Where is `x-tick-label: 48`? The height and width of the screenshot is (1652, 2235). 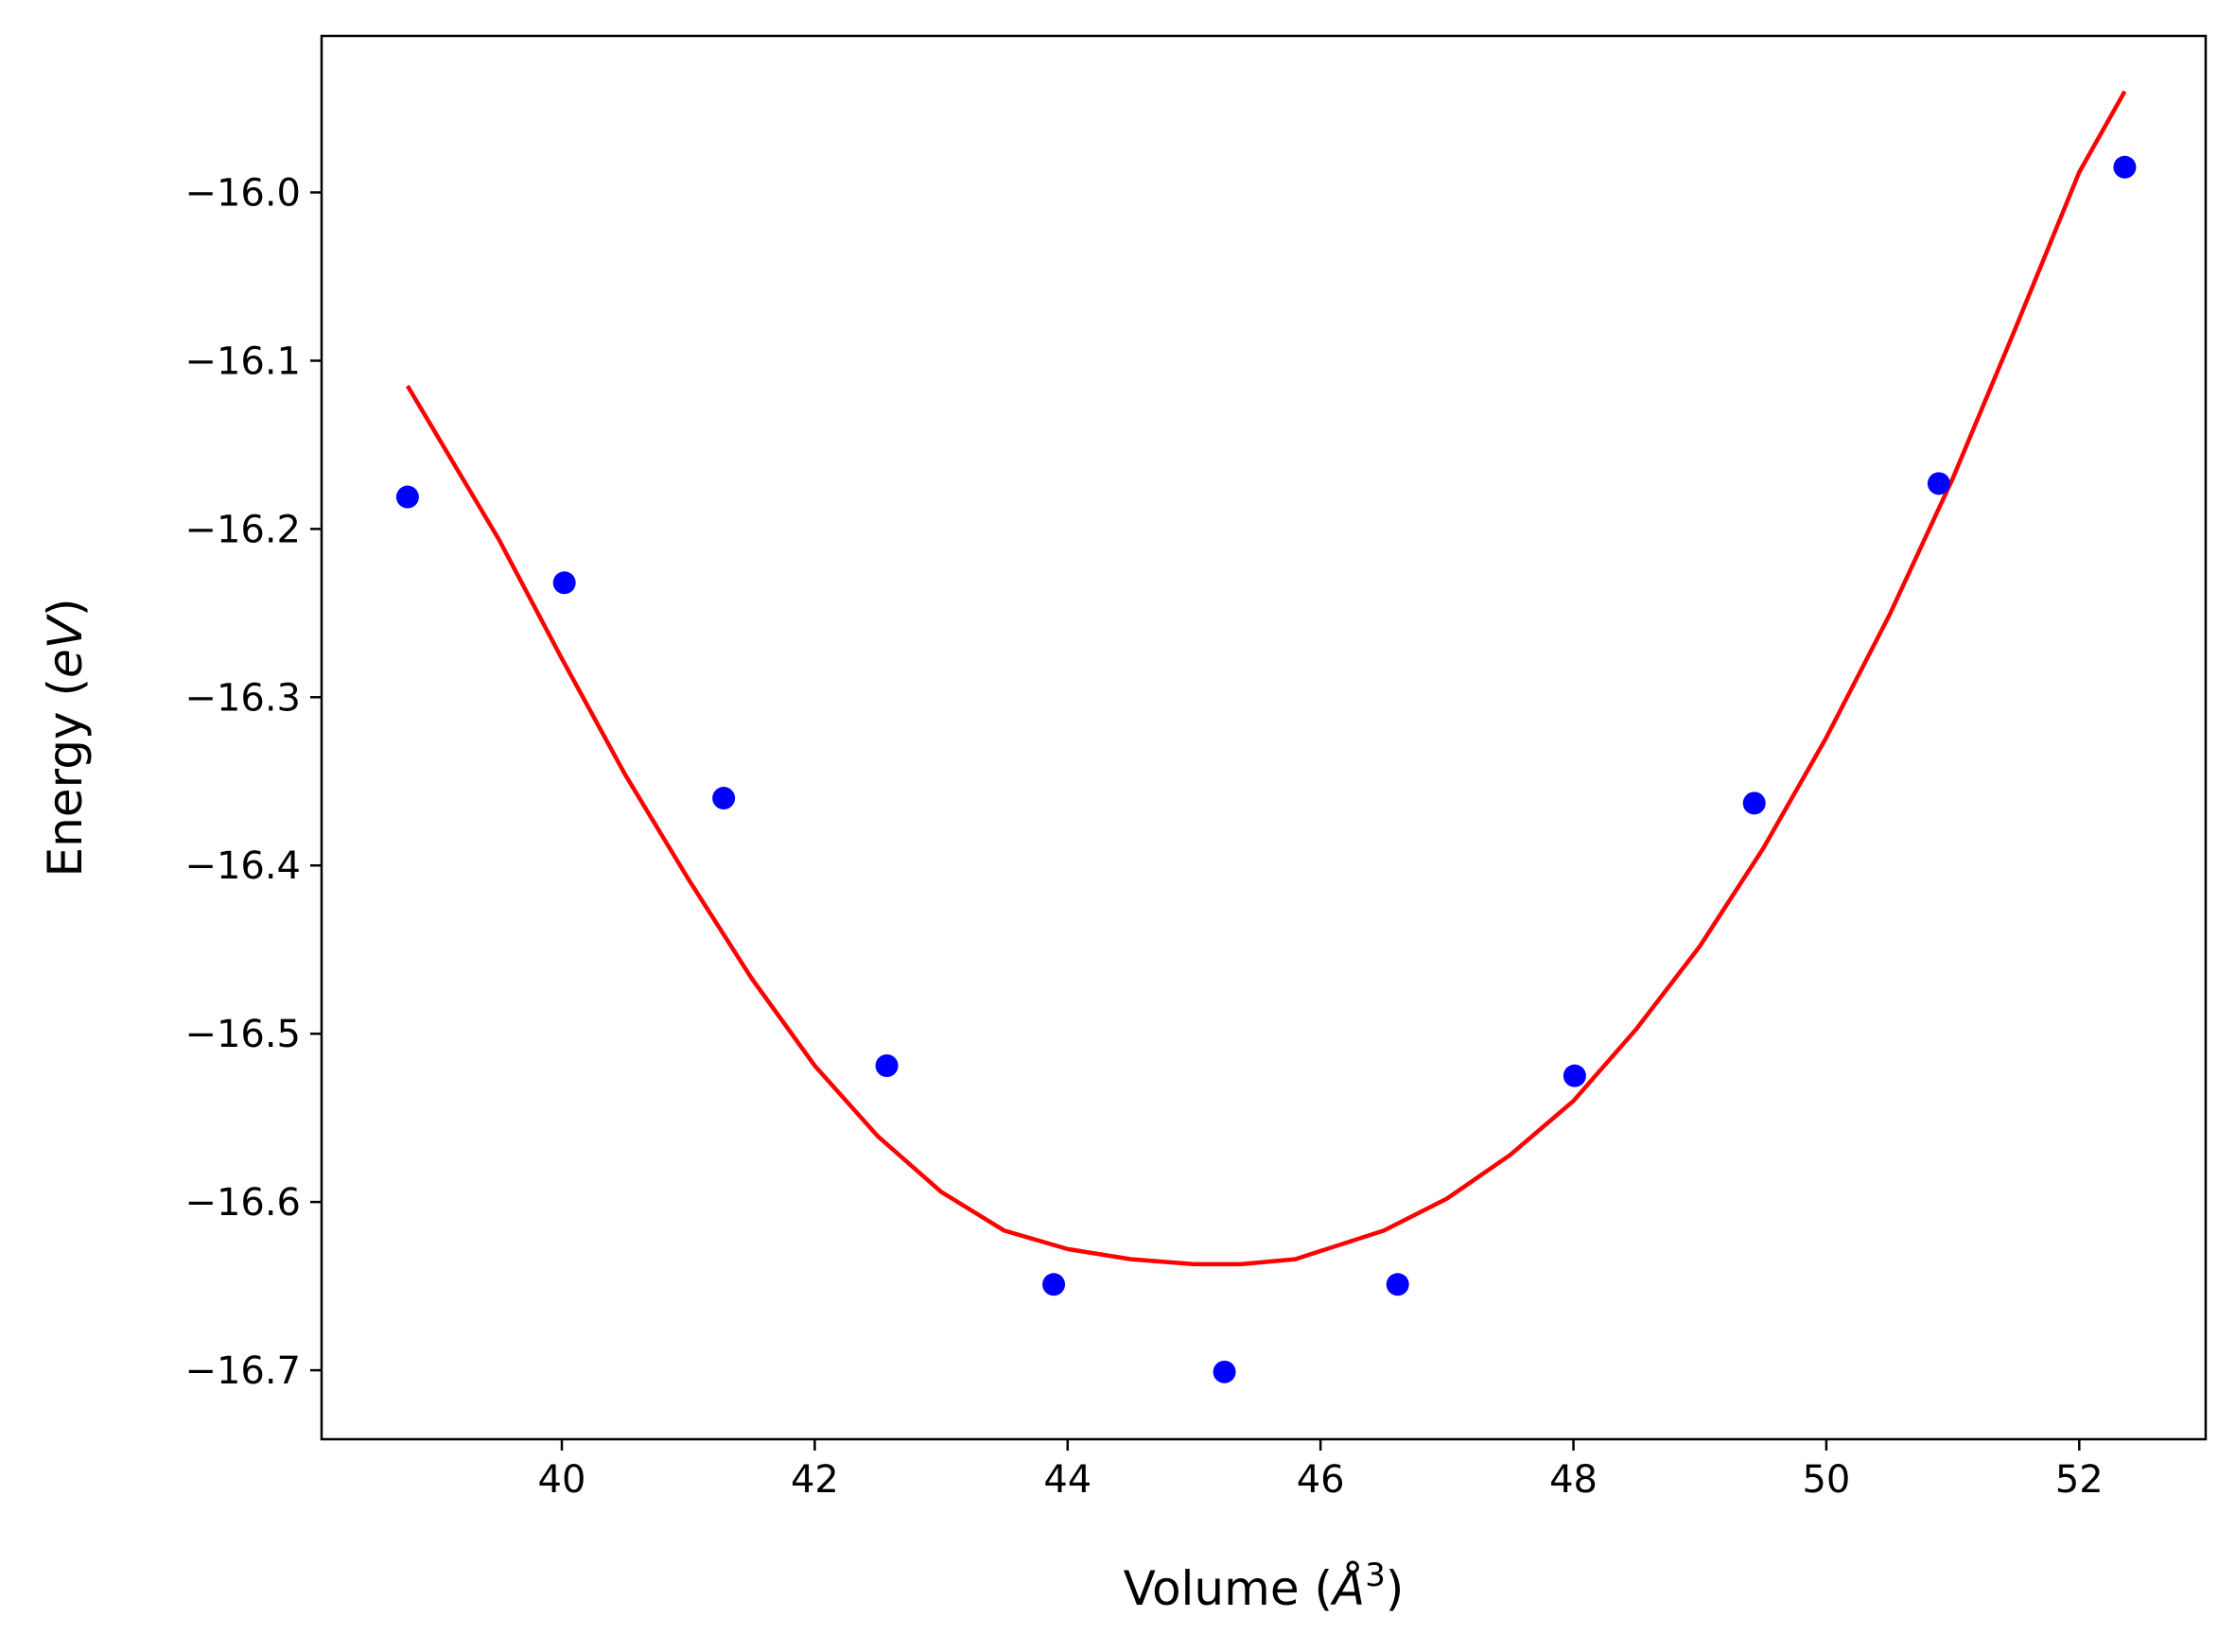 x-tick-label: 48 is located at coordinates (1573, 1480).